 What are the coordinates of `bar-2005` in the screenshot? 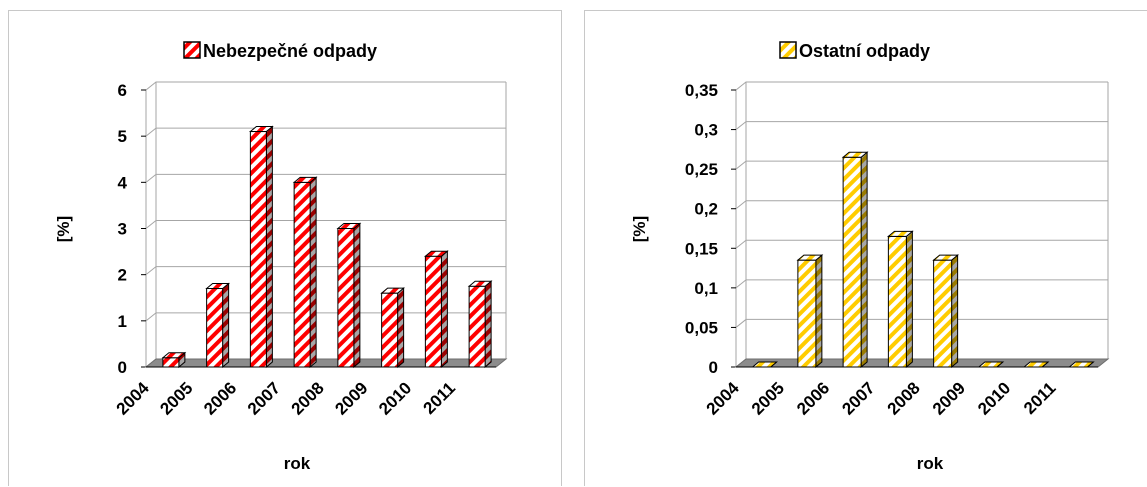 It's located at (218, 325).